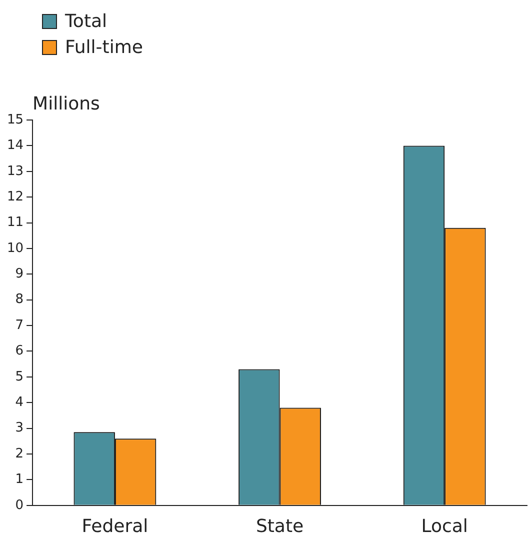  I want to click on y-tick-label: 10, so click(15, 248).